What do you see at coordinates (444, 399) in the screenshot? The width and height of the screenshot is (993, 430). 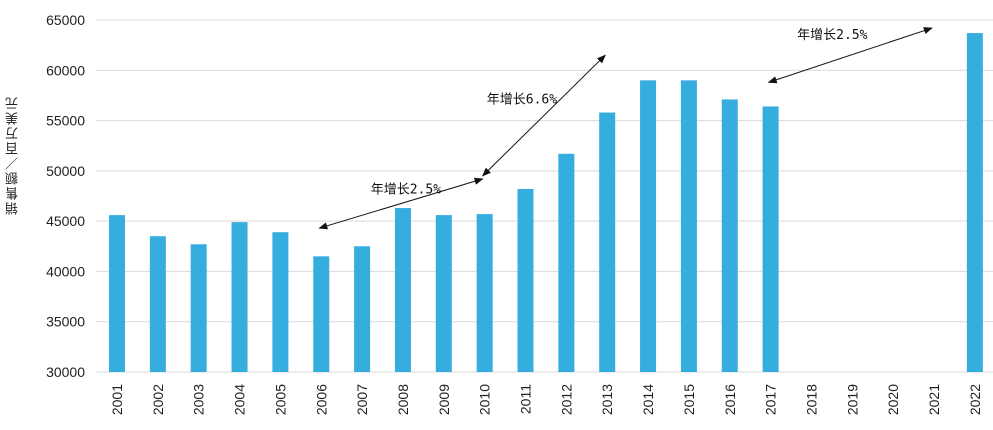 I see `x-tick-label: 2009` at bounding box center [444, 399].